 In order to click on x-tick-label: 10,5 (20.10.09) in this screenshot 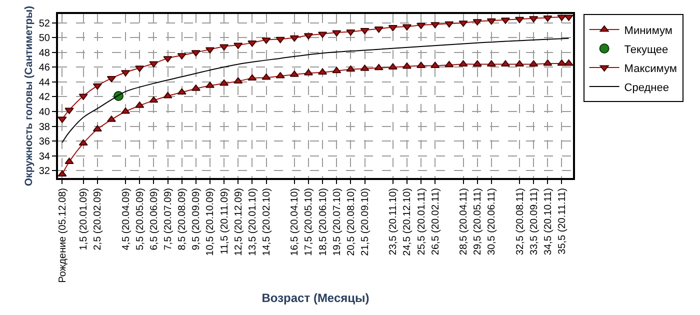, I will do `click(210, 222)`.